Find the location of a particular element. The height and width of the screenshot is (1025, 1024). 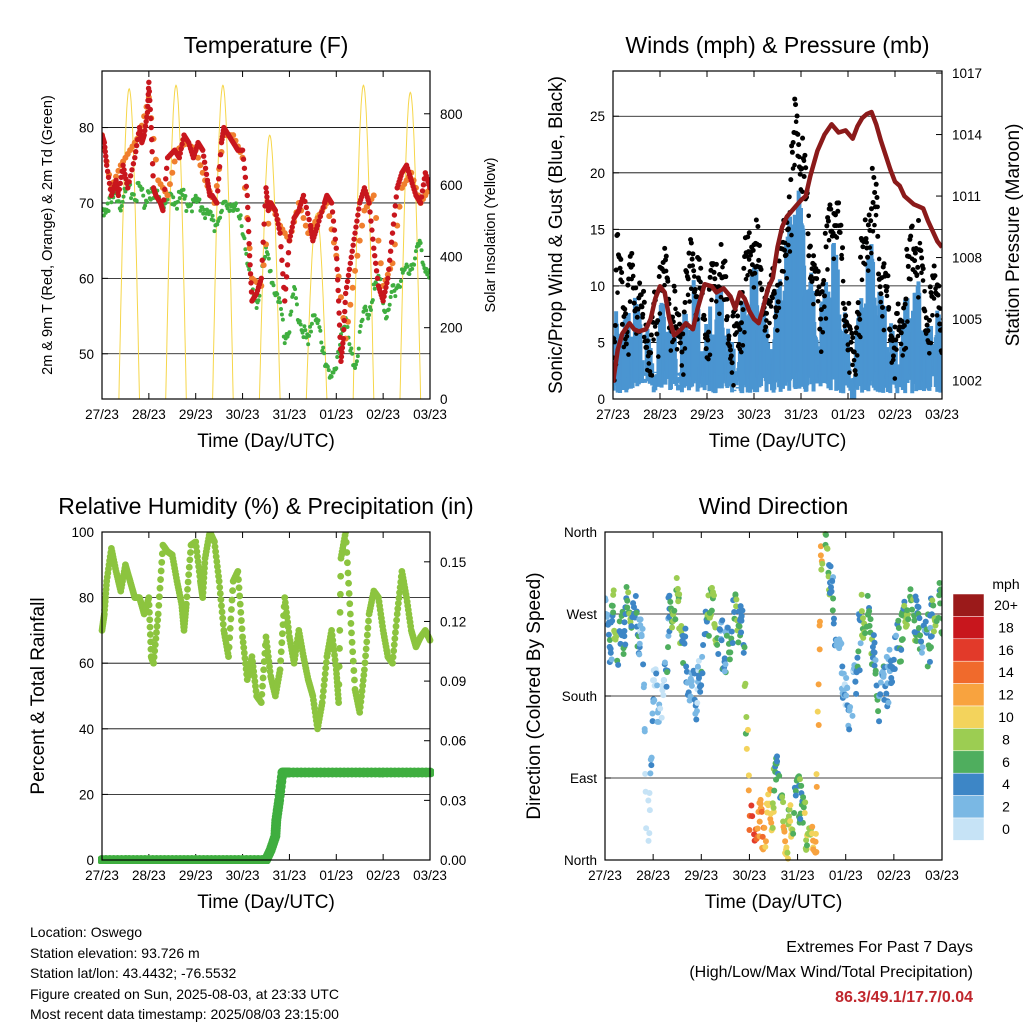

temp9m-point is located at coordinates (355, 270).